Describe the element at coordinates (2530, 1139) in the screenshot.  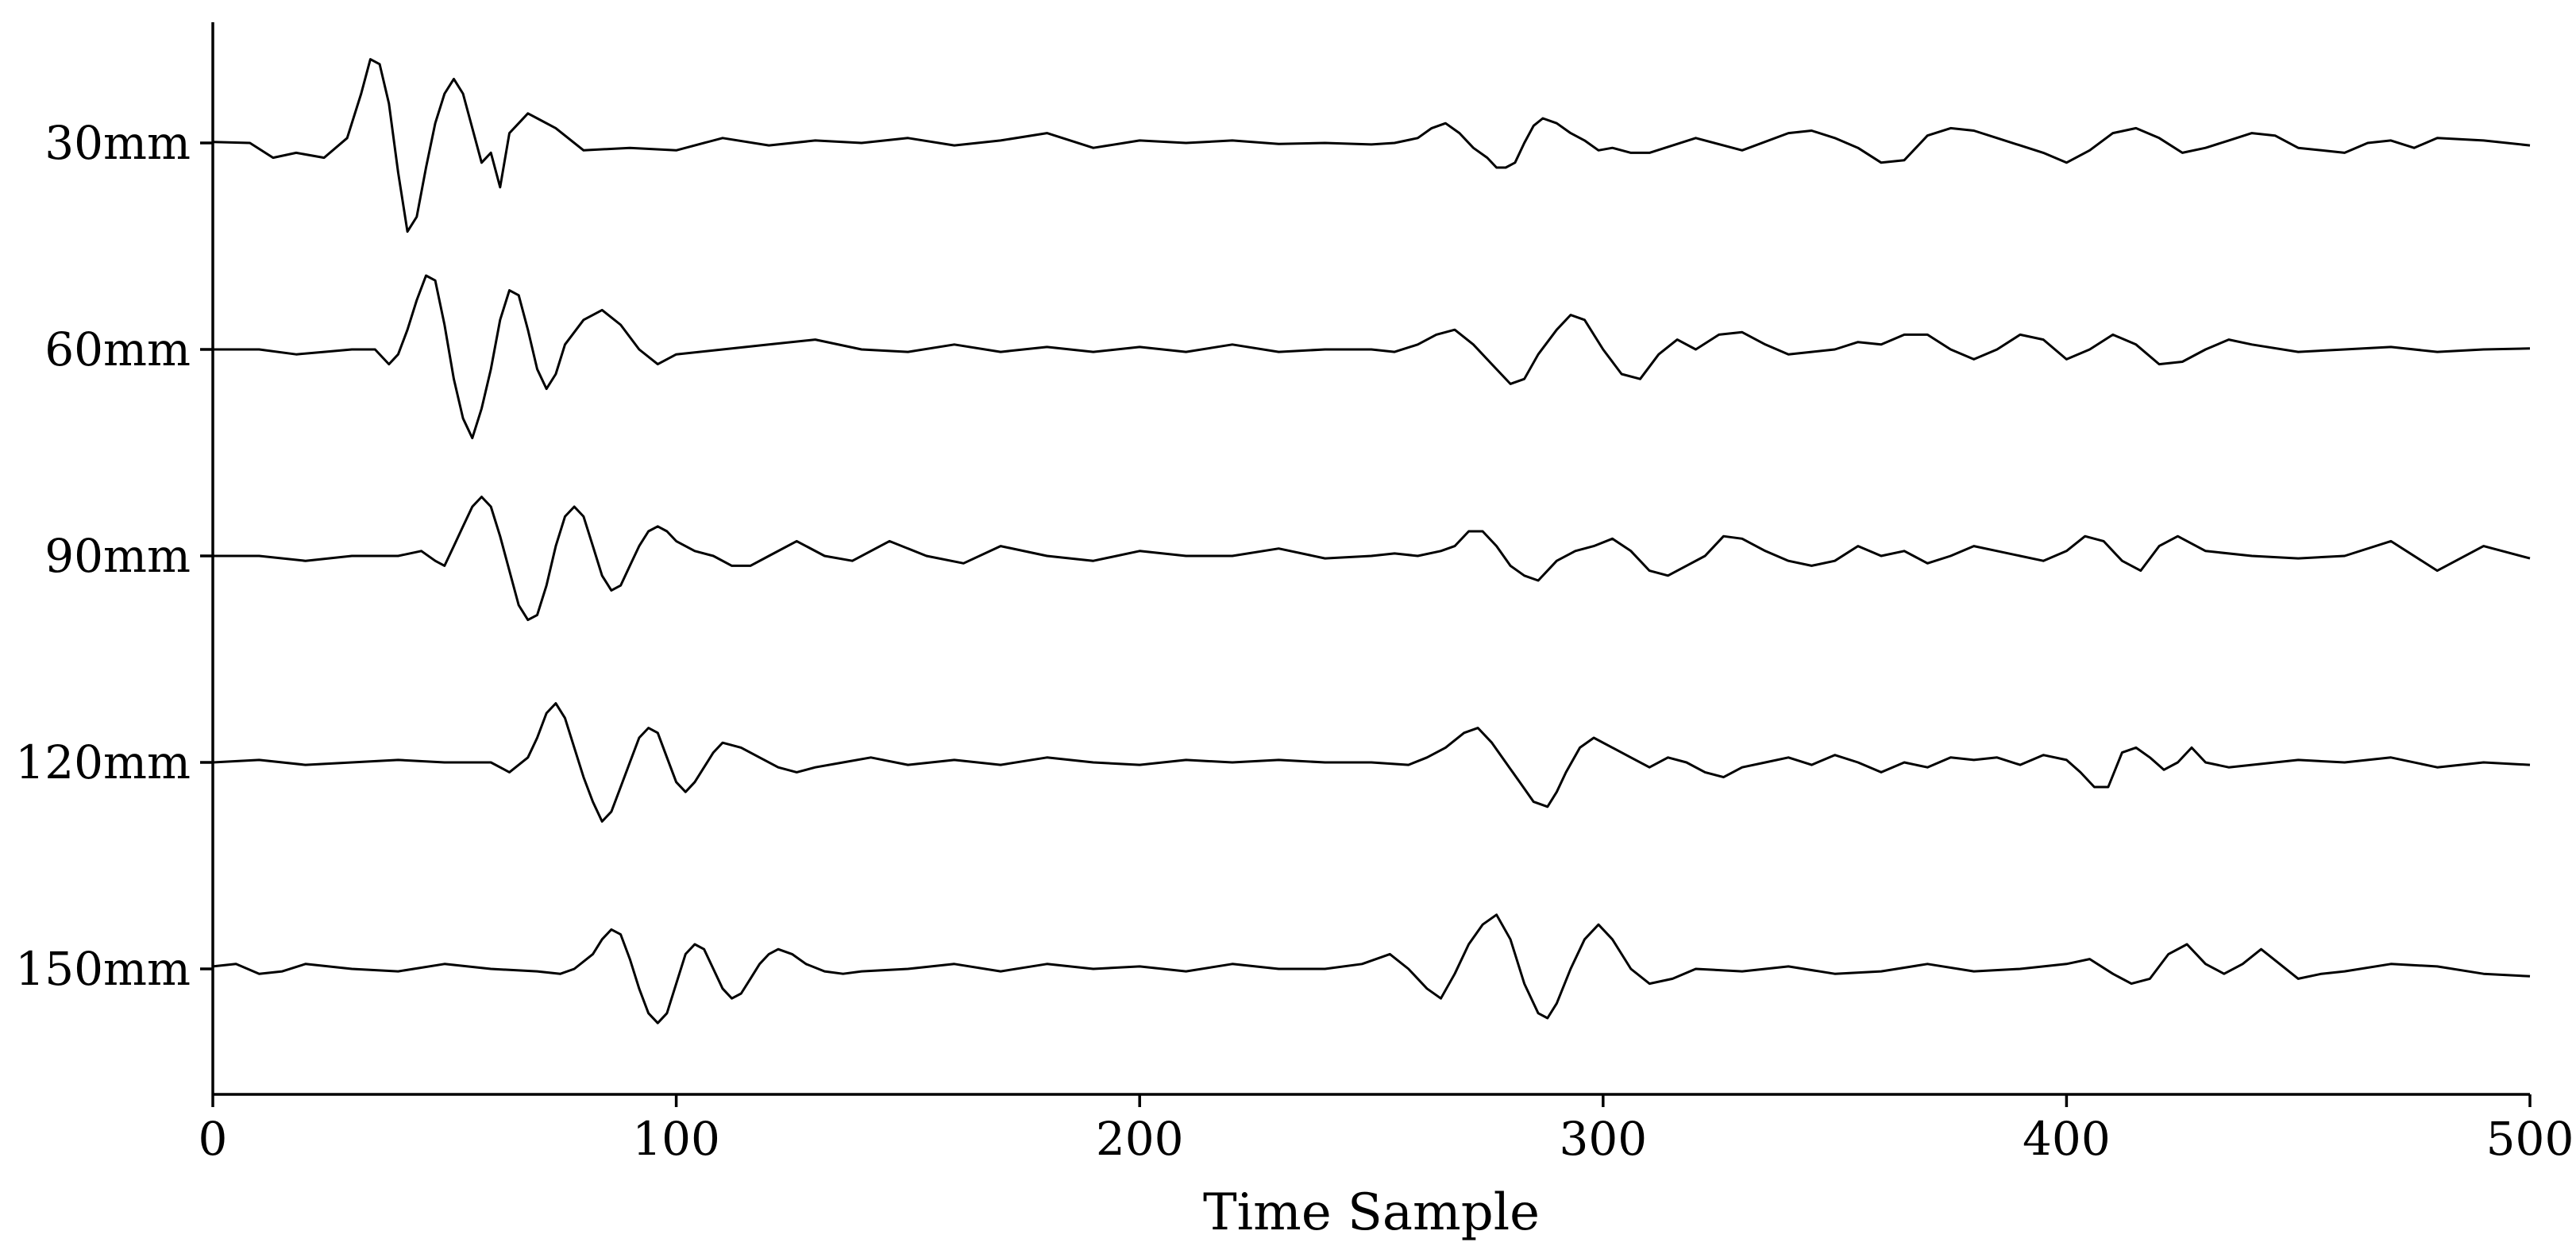
I see `x-tick-label: 500` at that location.